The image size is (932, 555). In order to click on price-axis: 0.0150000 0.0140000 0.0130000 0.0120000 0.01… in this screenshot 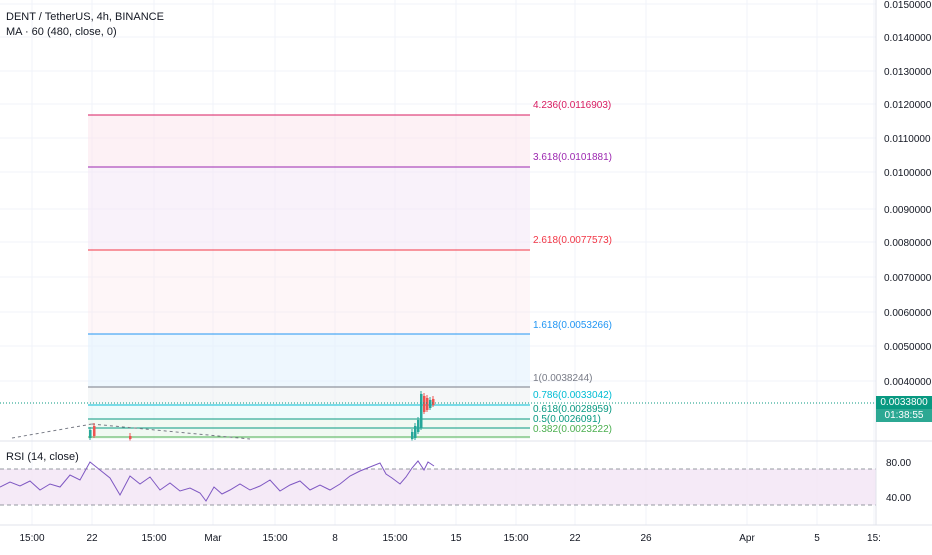, I will do `click(908, 194)`.